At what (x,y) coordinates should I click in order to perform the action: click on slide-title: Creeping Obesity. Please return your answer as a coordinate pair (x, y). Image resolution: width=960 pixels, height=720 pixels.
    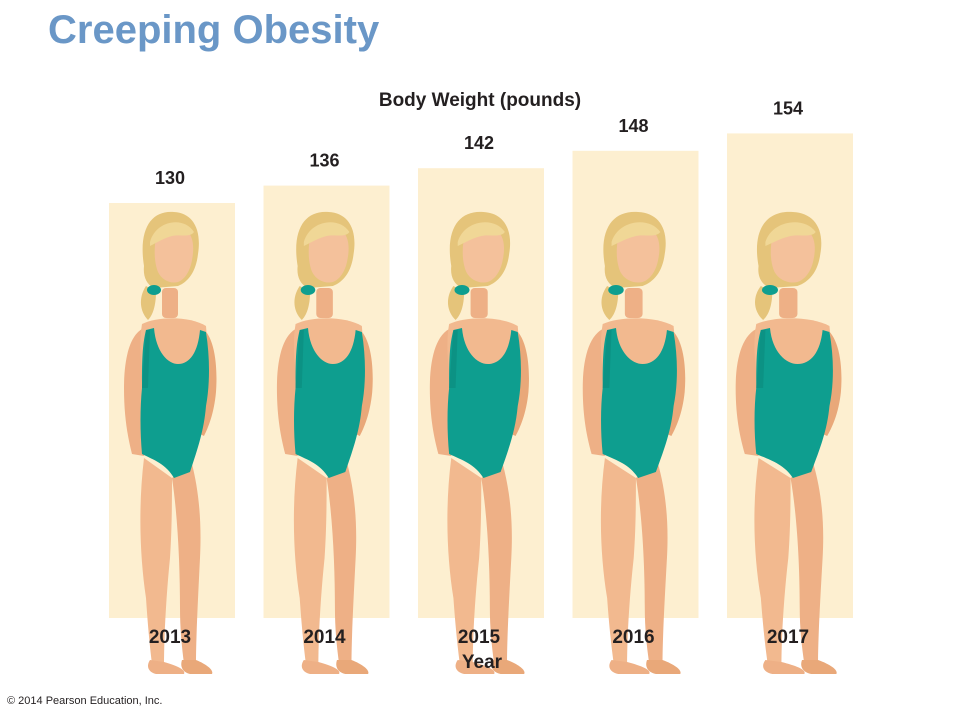
    Looking at the image, I should click on (214, 30).